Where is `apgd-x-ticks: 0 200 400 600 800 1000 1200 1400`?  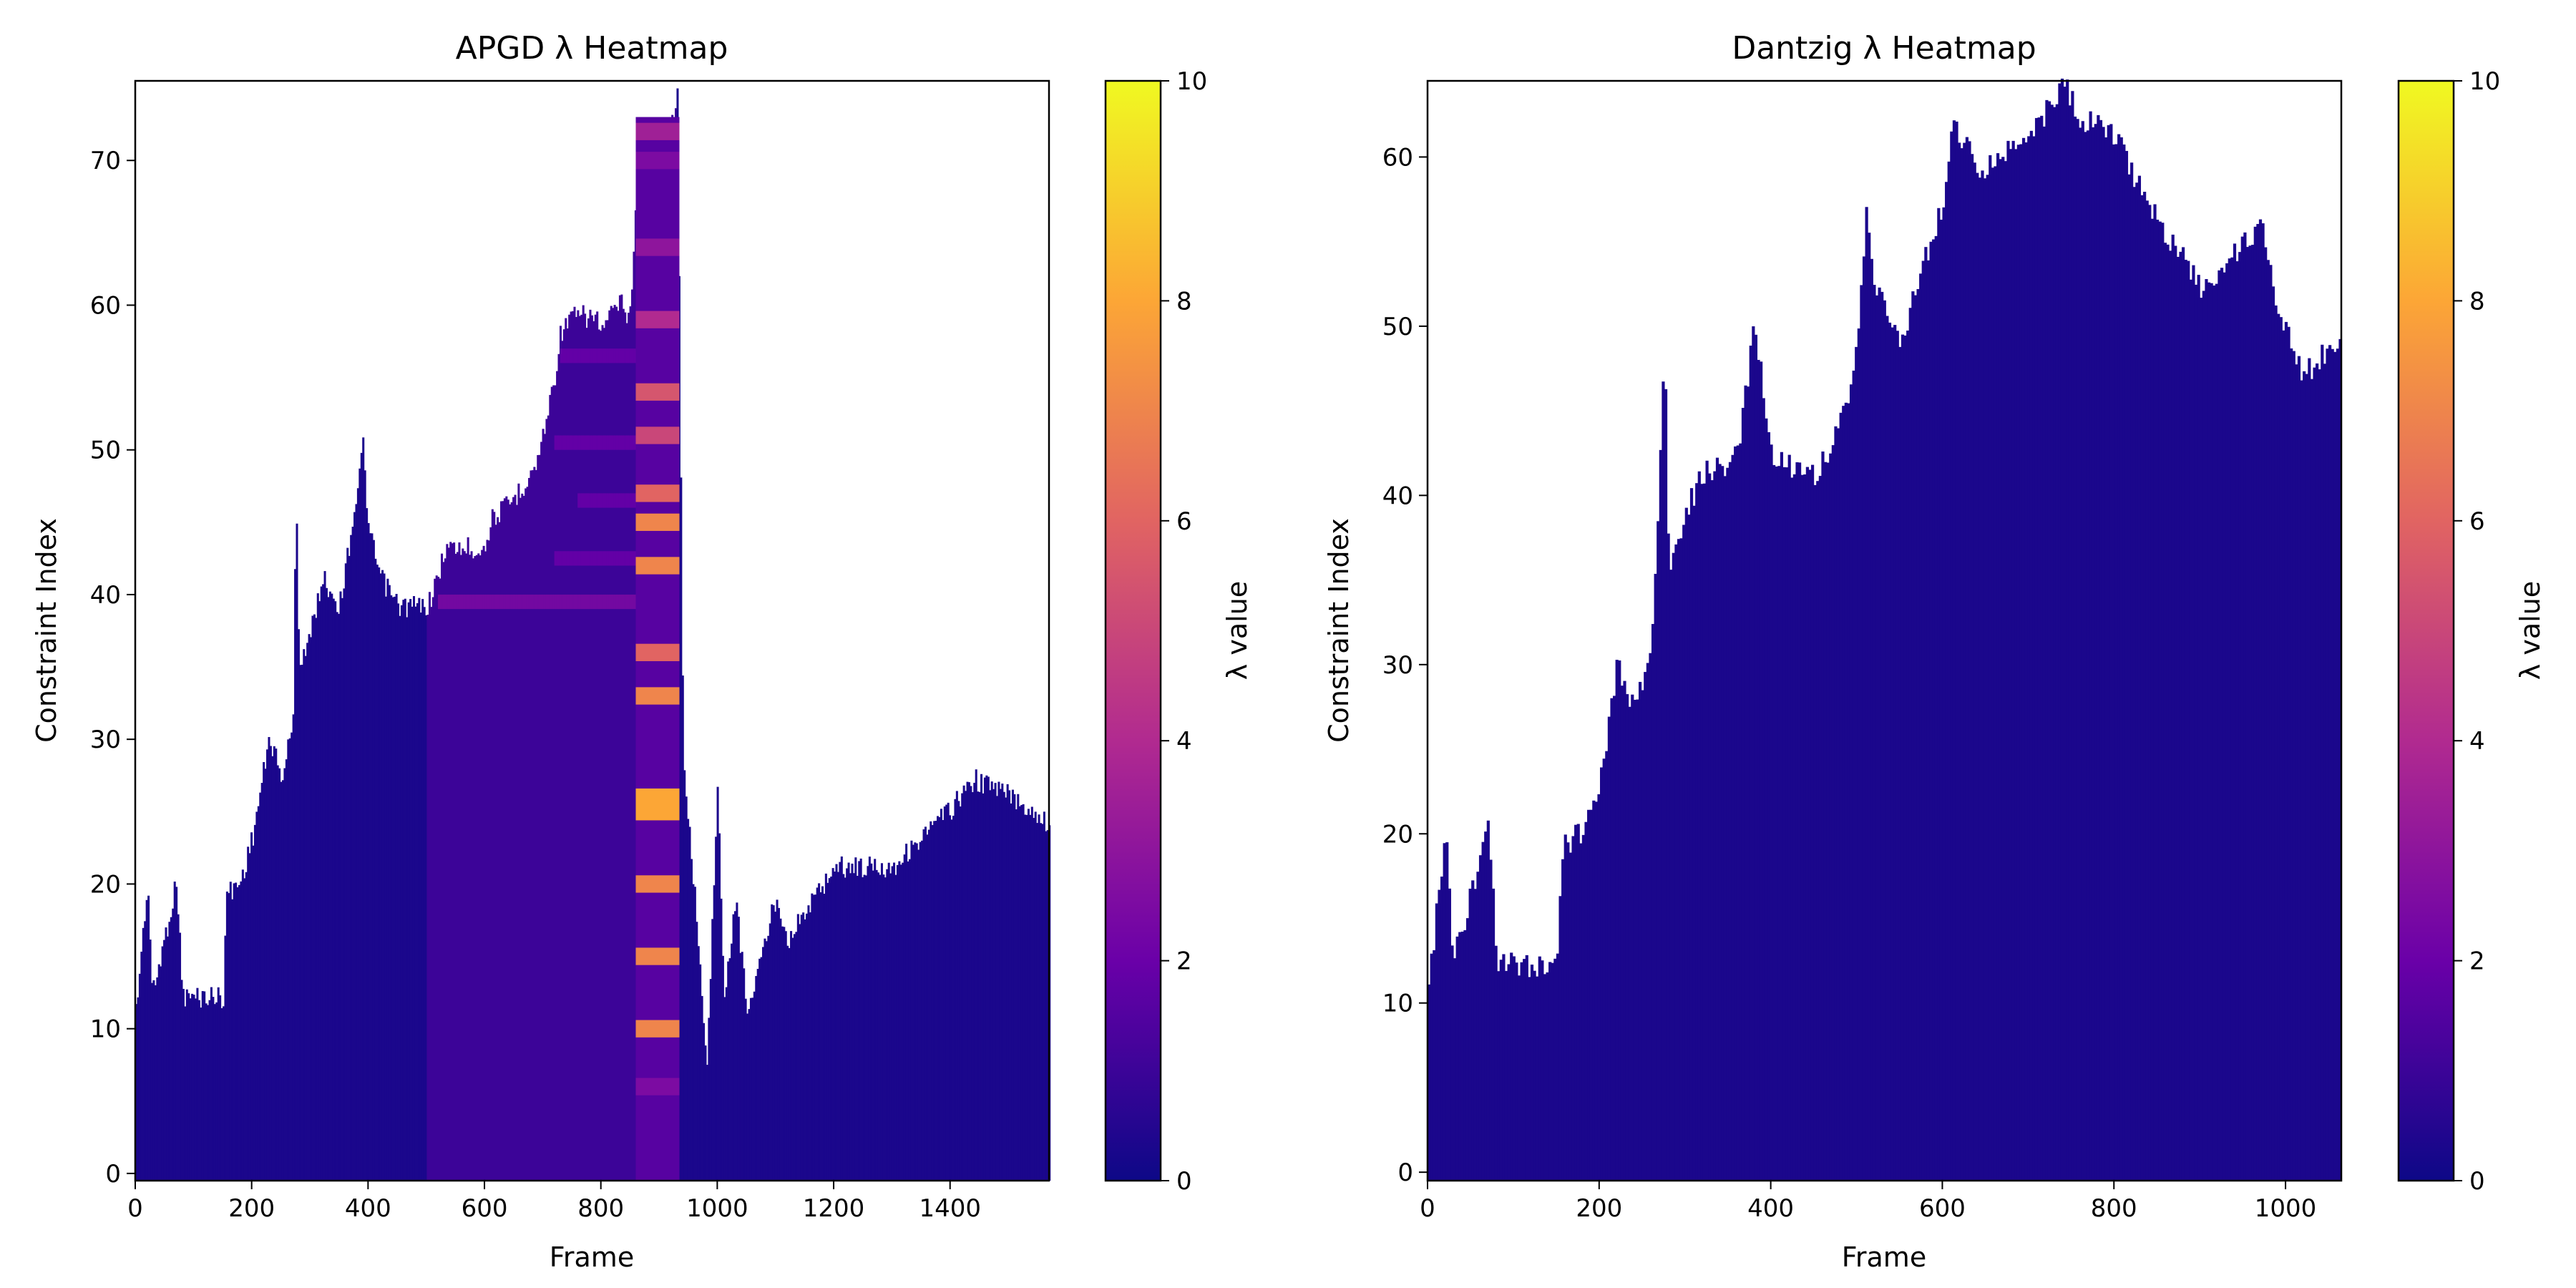 apgd-x-ticks: 0 200 400 600 800 1000 1200 1400 is located at coordinates (554, 1202).